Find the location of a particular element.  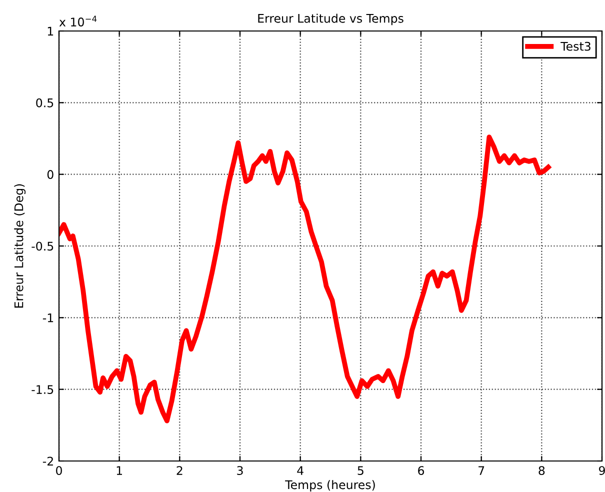

x-tick-label: 7 is located at coordinates (481, 470).